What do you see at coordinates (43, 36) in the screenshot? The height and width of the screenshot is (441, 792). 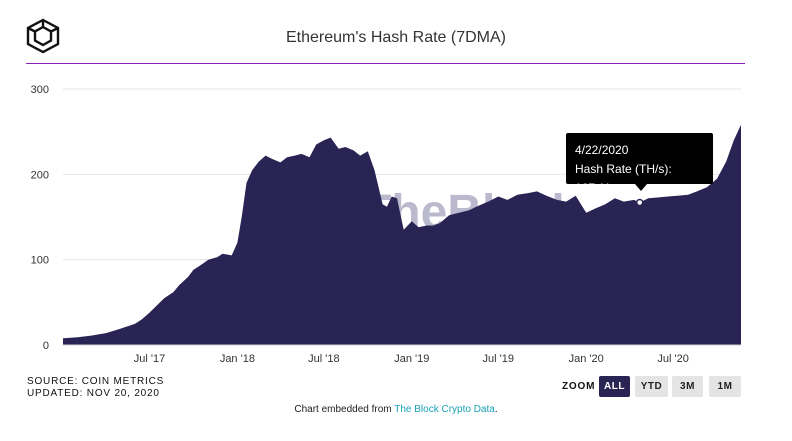 I see `the-block-logo-icon` at bounding box center [43, 36].